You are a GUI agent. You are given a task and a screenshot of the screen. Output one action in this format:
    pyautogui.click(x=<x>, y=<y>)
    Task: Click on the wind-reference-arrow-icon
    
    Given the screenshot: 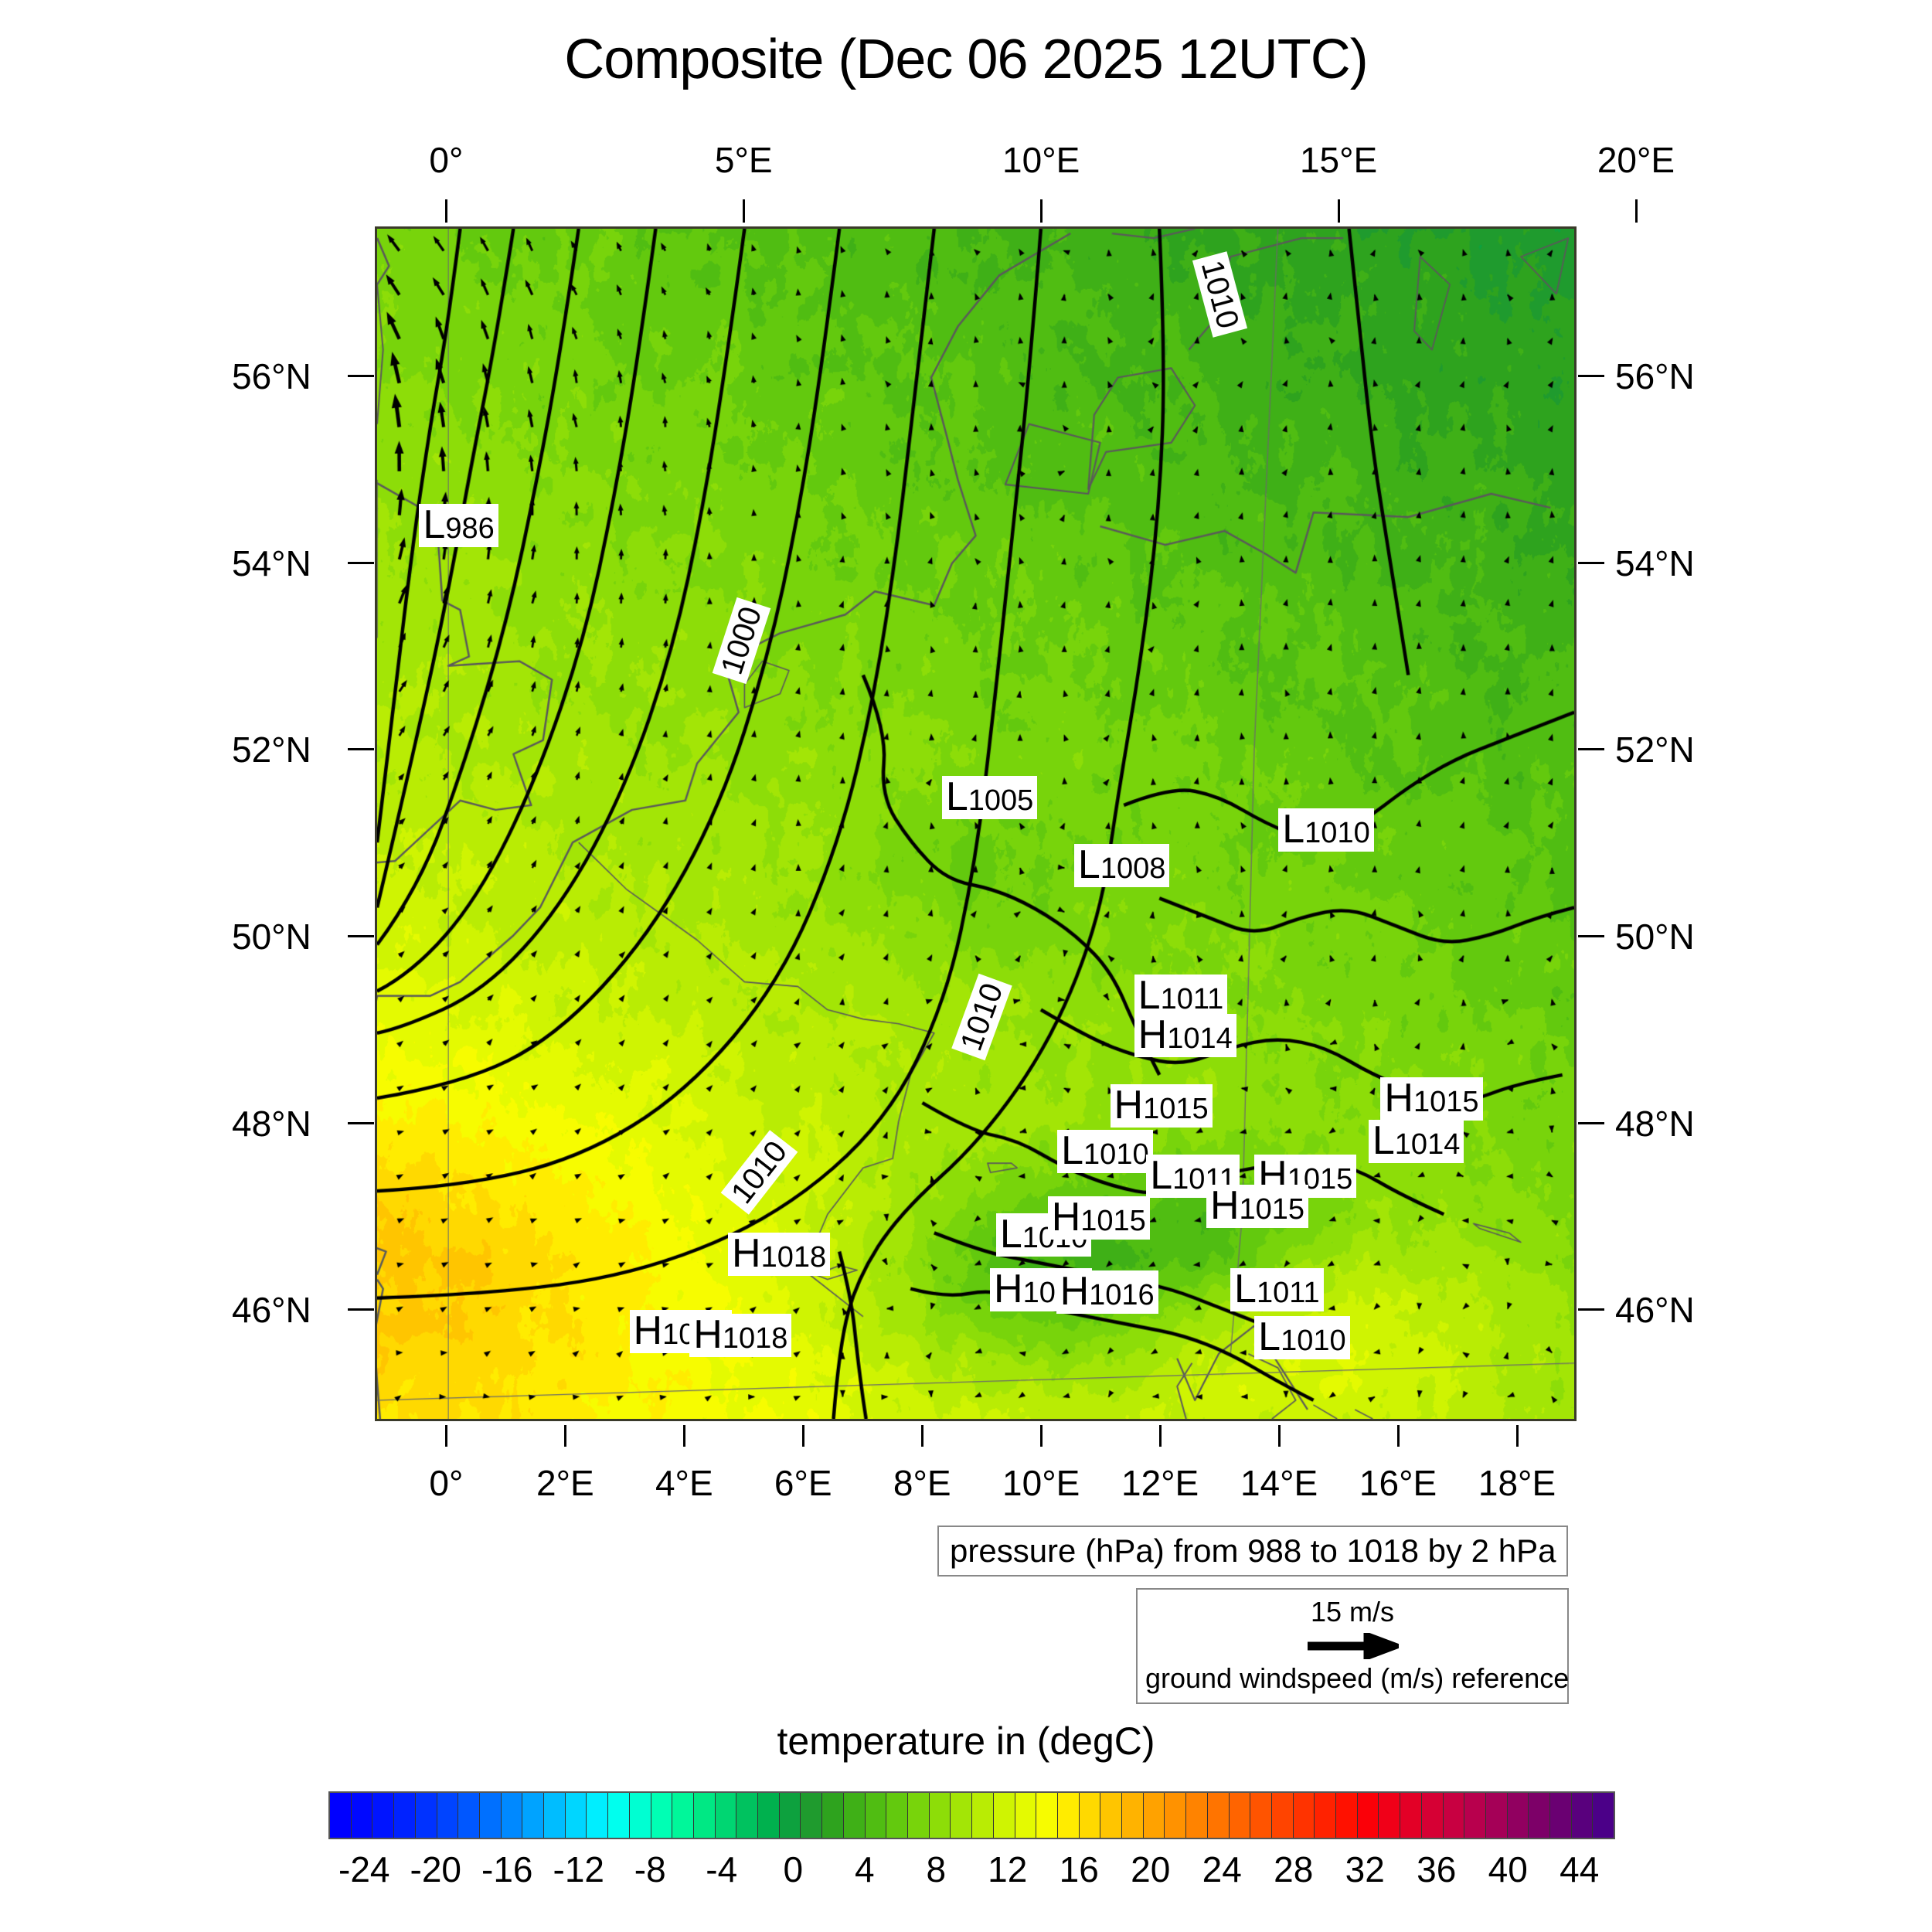 What is the action you would take?
    pyautogui.click(x=1353, y=1646)
    